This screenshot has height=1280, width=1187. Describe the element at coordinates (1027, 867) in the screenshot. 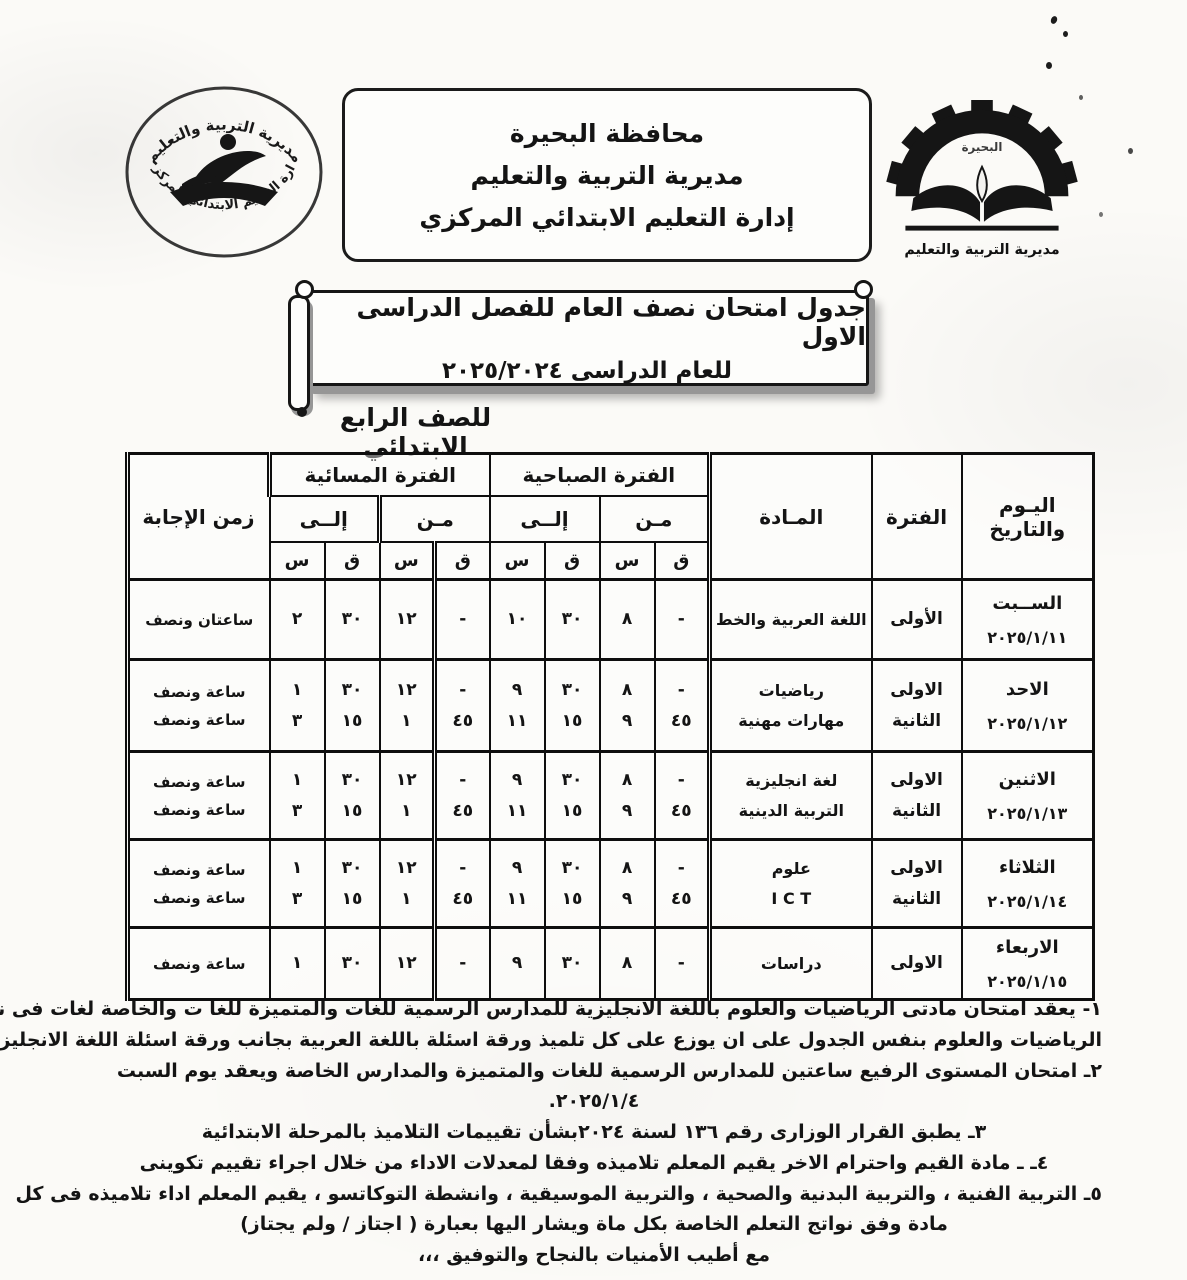

I see `day-label: الثلاثاء` at that location.